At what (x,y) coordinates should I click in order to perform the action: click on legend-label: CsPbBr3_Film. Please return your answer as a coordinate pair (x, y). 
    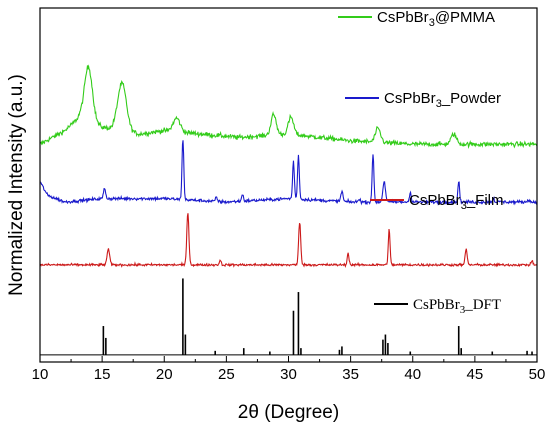
    Looking at the image, I should click on (456, 202).